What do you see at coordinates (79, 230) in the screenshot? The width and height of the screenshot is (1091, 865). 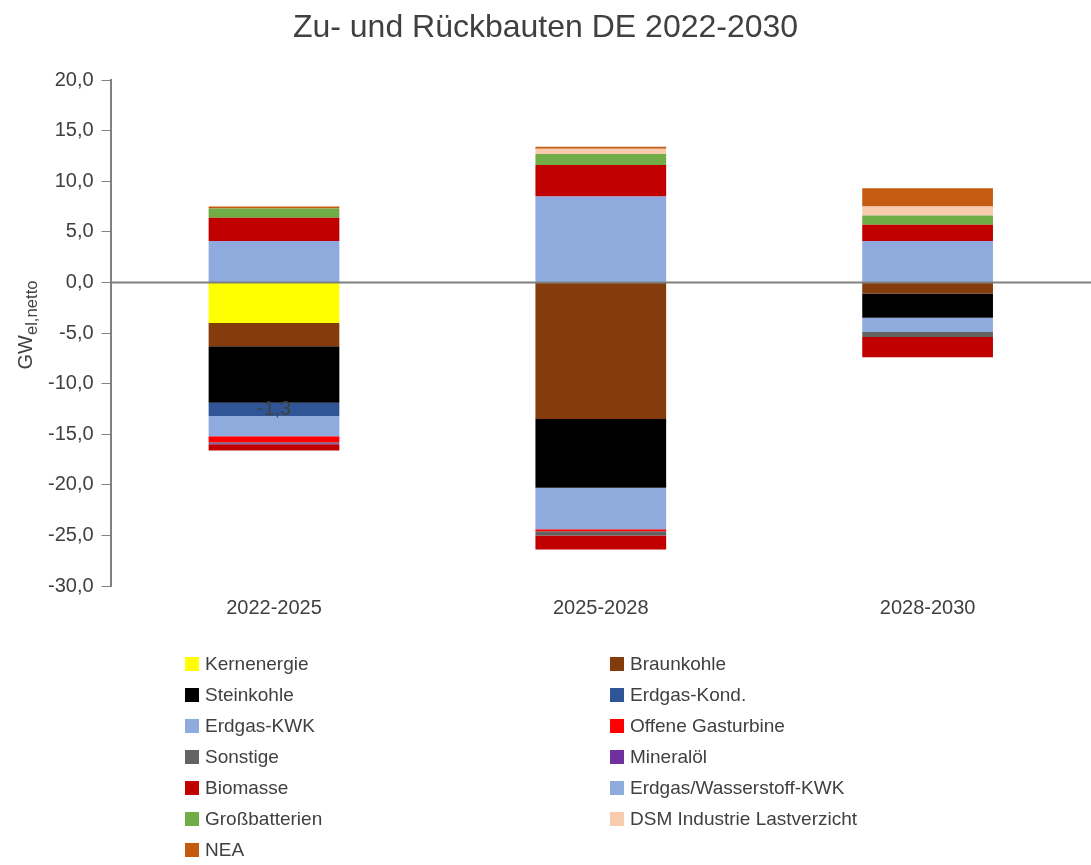 I see `y-tick-label: 5,0` at bounding box center [79, 230].